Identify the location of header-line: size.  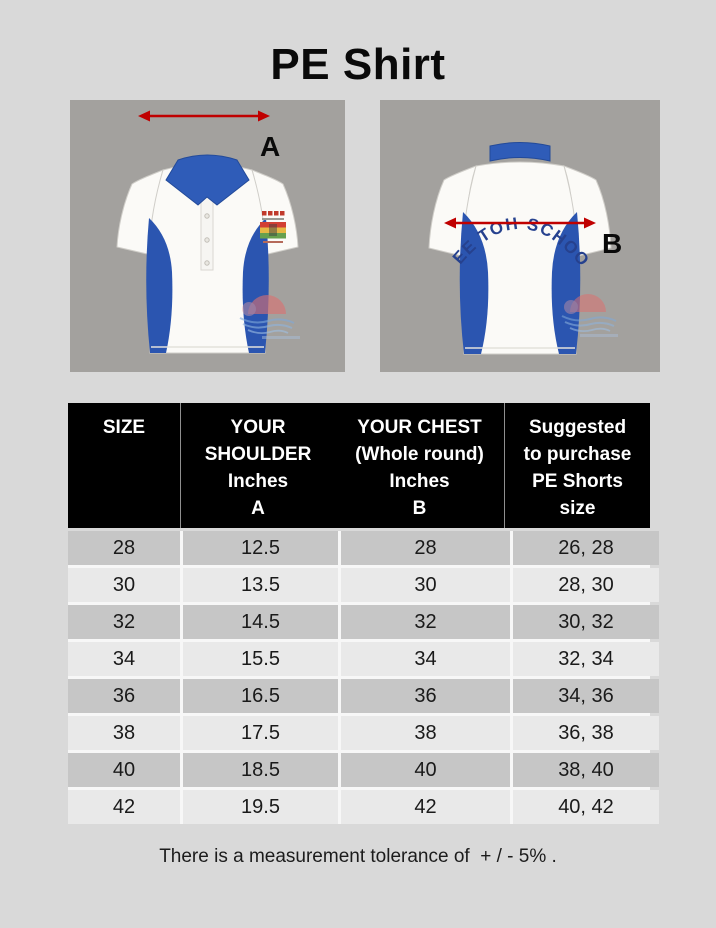
(577, 508).